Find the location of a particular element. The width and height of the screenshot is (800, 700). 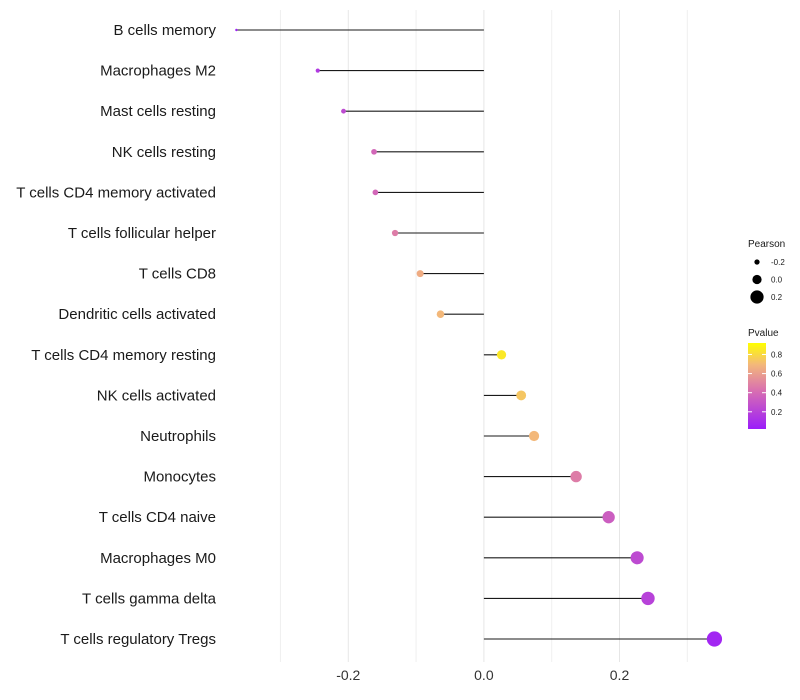

category-label-7: Dendritic cells activated is located at coordinates (137, 314).